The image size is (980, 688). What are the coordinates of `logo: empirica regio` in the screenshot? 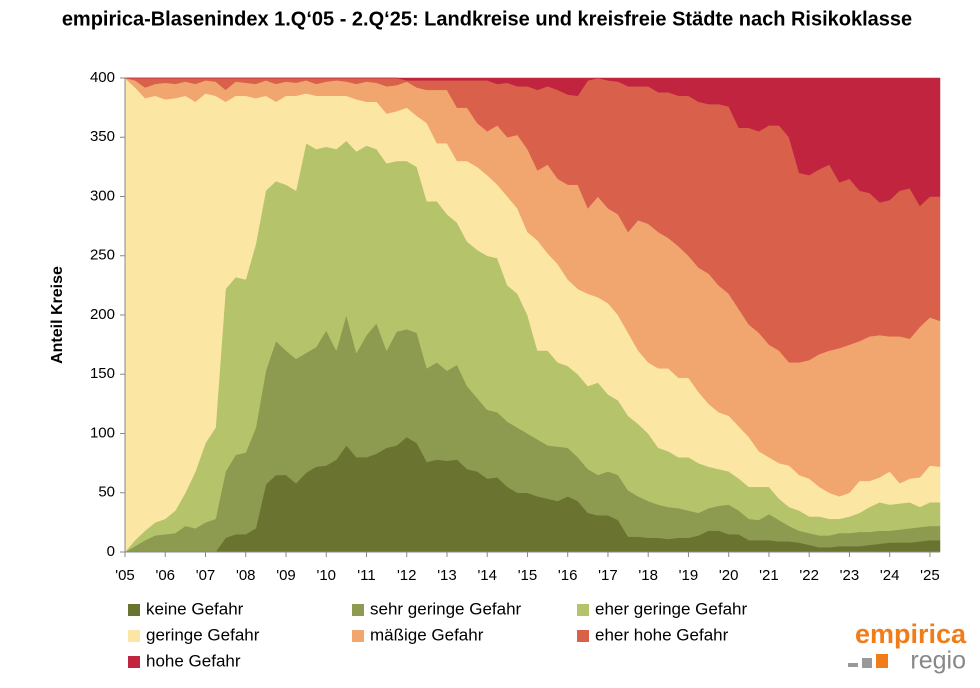 It's located at (907, 647).